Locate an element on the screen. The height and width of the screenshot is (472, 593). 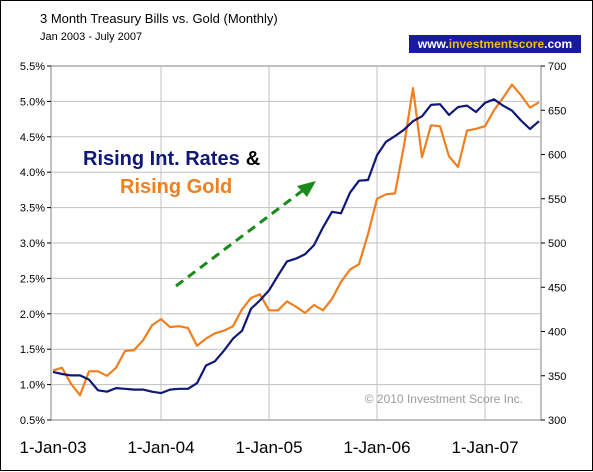
annotation-rates: Rising Int. Rates is located at coordinates (161, 159).